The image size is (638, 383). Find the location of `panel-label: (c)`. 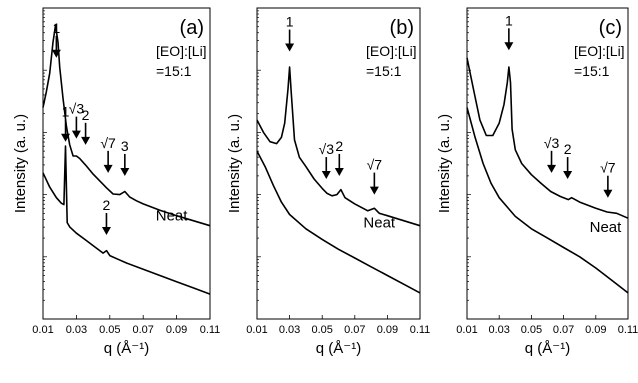

panel-label: (c) is located at coordinates (610, 28).